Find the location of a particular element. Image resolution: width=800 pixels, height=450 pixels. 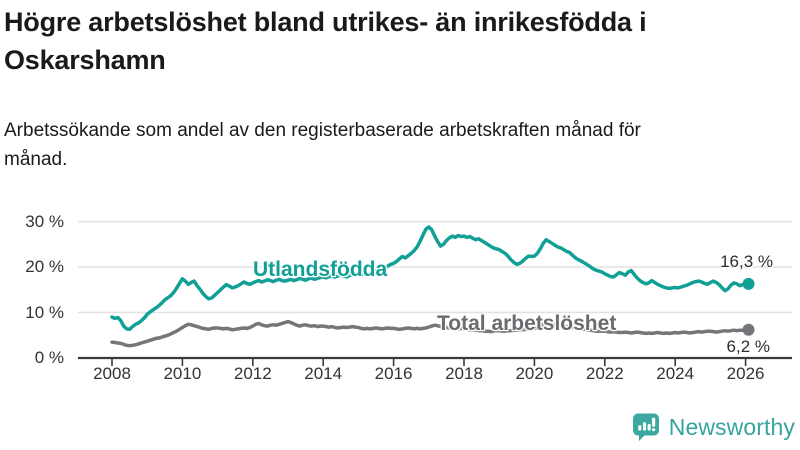

y-axis-label: 10 % is located at coordinates (44, 312).